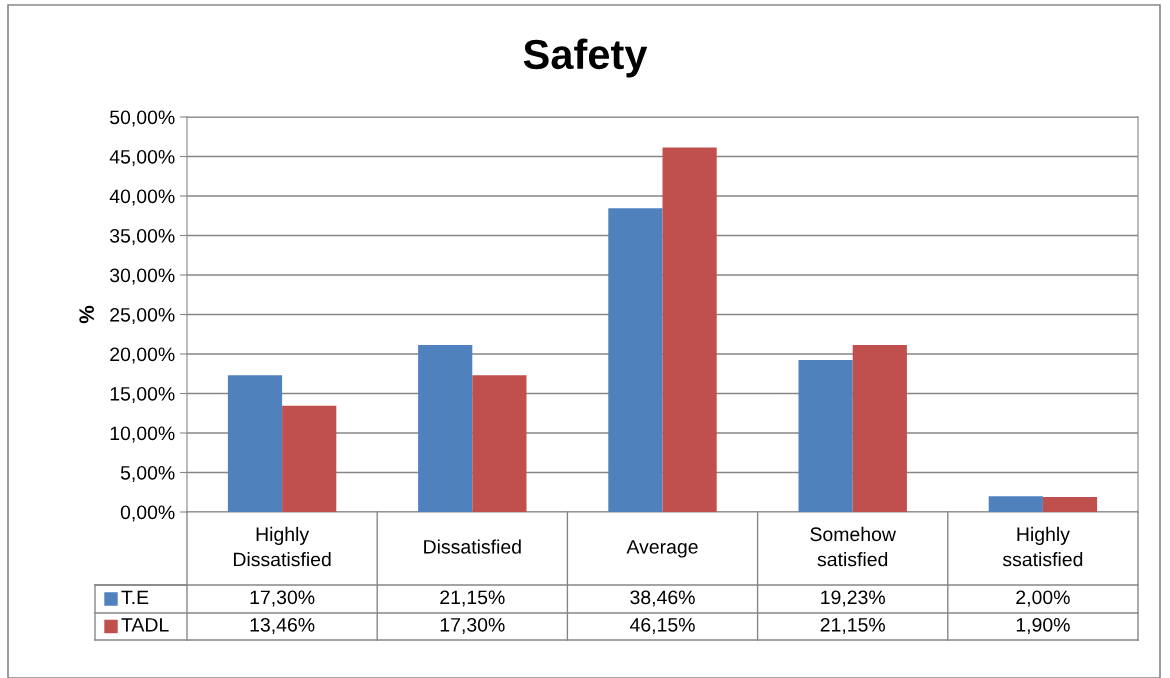 The width and height of the screenshot is (1170, 678). Describe the element at coordinates (86, 314) in the screenshot. I see `y-axis-title: %` at that location.